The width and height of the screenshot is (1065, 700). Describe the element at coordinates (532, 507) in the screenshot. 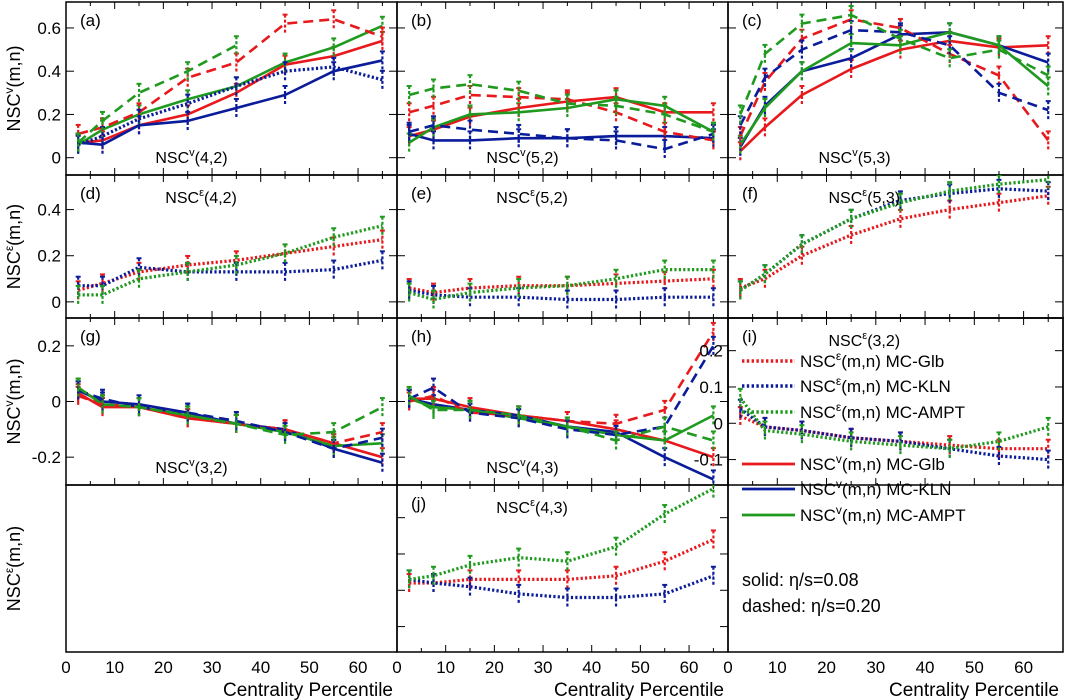

I see `panel-label: NSCε(4,3)` at that location.